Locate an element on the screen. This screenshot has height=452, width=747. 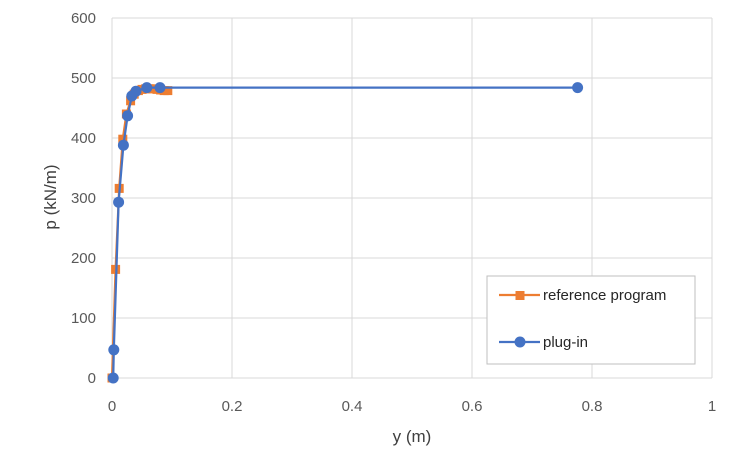
y-tick-label: 200 is located at coordinates (83, 258).